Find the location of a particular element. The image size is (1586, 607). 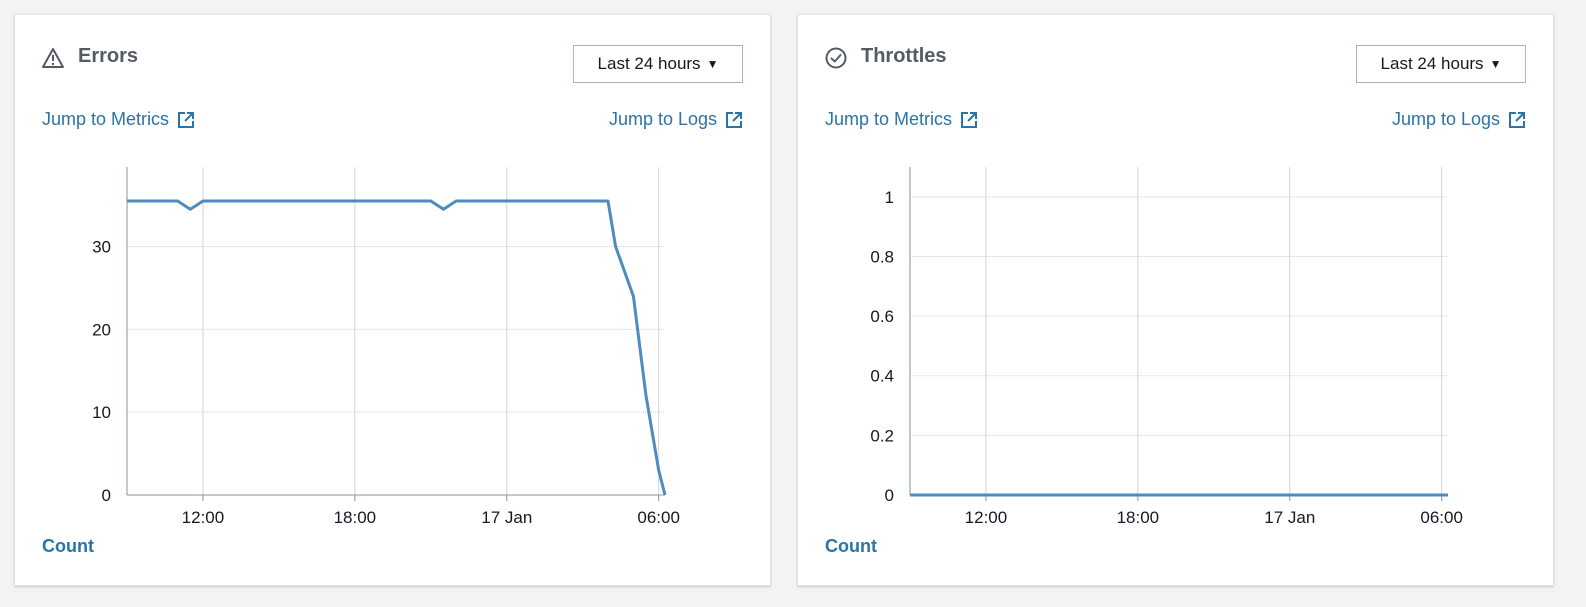

y-tick-label: 0.4 is located at coordinates (882, 376).